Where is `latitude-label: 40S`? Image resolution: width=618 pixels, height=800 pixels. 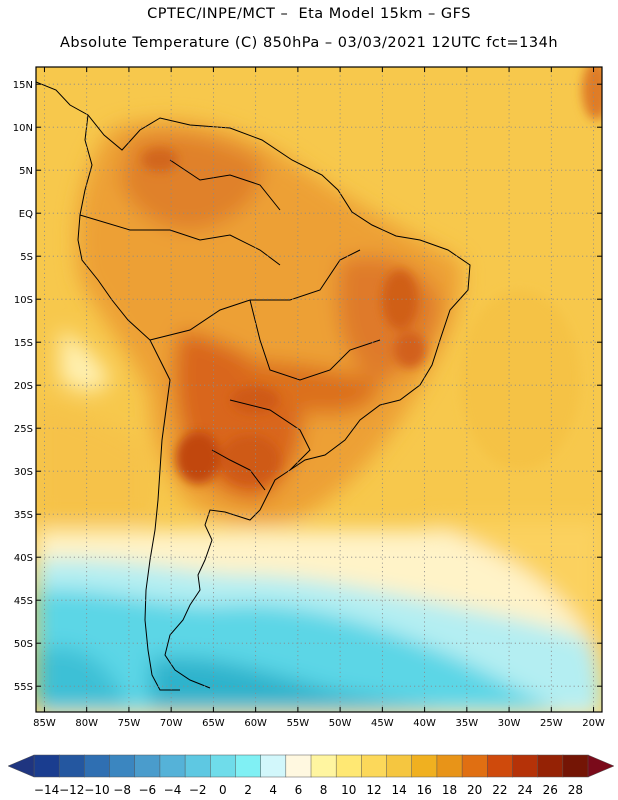 latitude-label: 40S is located at coordinates (23, 558).